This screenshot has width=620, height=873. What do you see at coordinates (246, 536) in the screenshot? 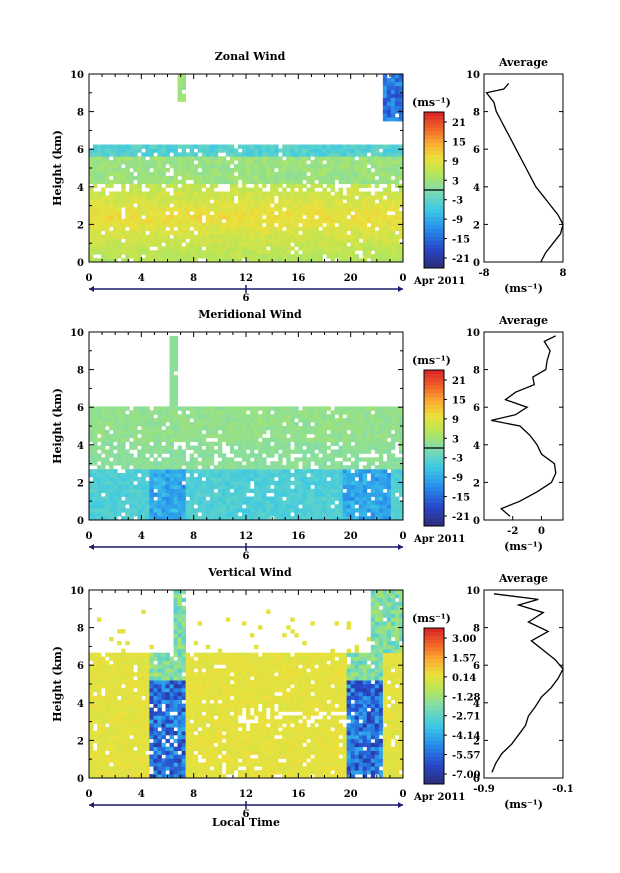
I see `x-tick-label: 12` at bounding box center [246, 536].